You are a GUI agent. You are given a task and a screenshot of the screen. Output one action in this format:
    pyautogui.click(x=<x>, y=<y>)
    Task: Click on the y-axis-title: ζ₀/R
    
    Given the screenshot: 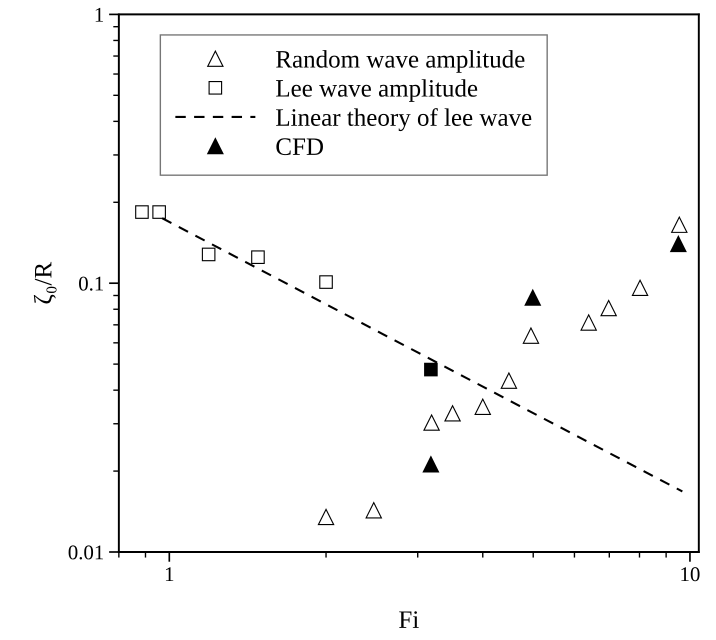 What is the action you would take?
    pyautogui.click(x=45, y=283)
    